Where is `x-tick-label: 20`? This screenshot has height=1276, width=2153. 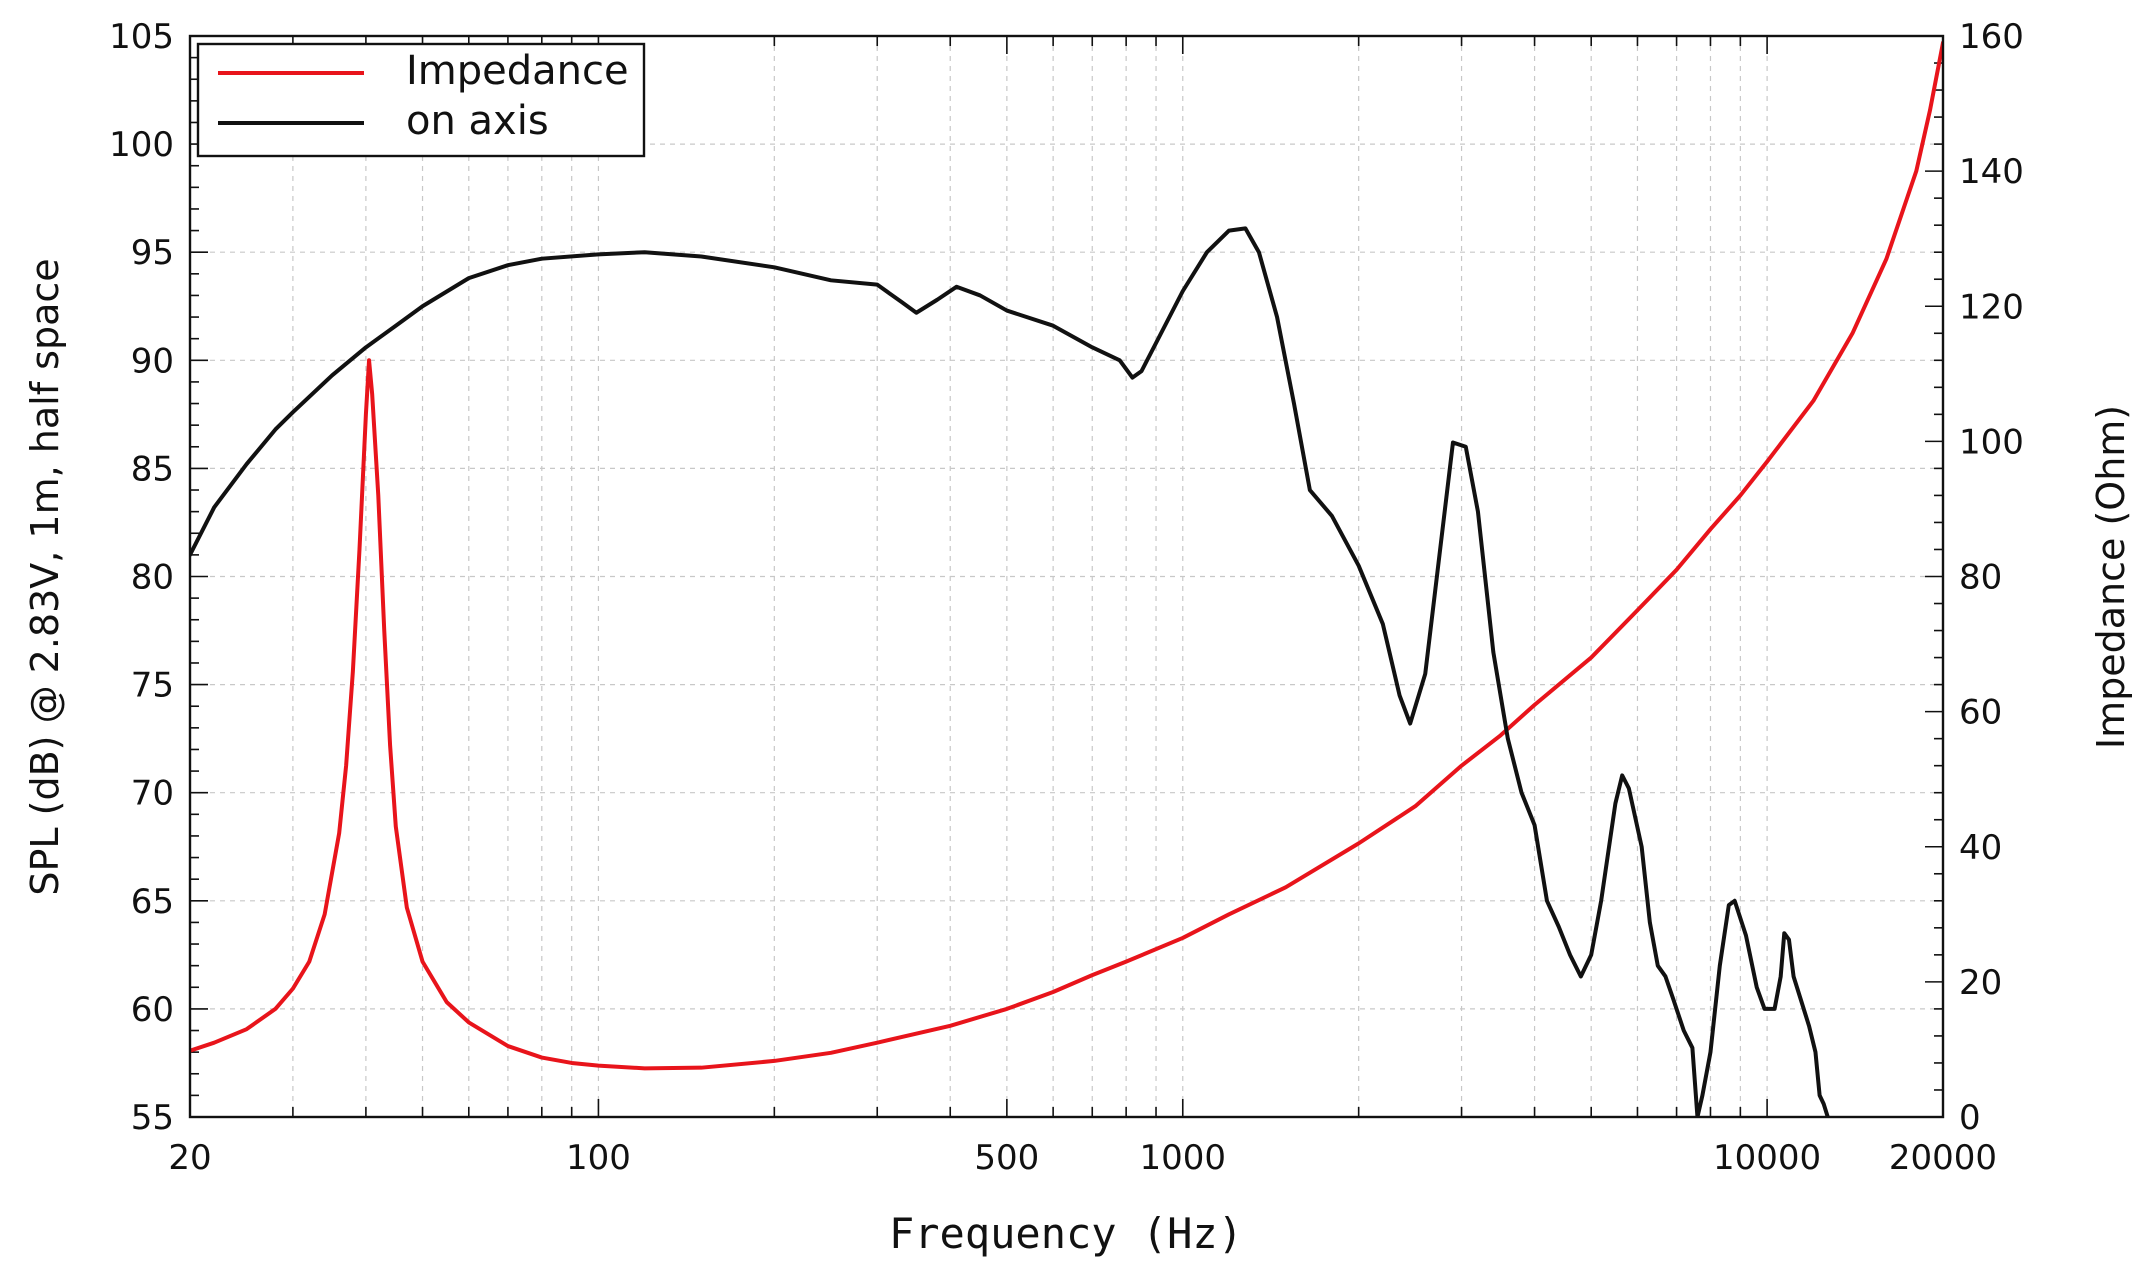
x-tick-label: 20 is located at coordinates (189, 1158).